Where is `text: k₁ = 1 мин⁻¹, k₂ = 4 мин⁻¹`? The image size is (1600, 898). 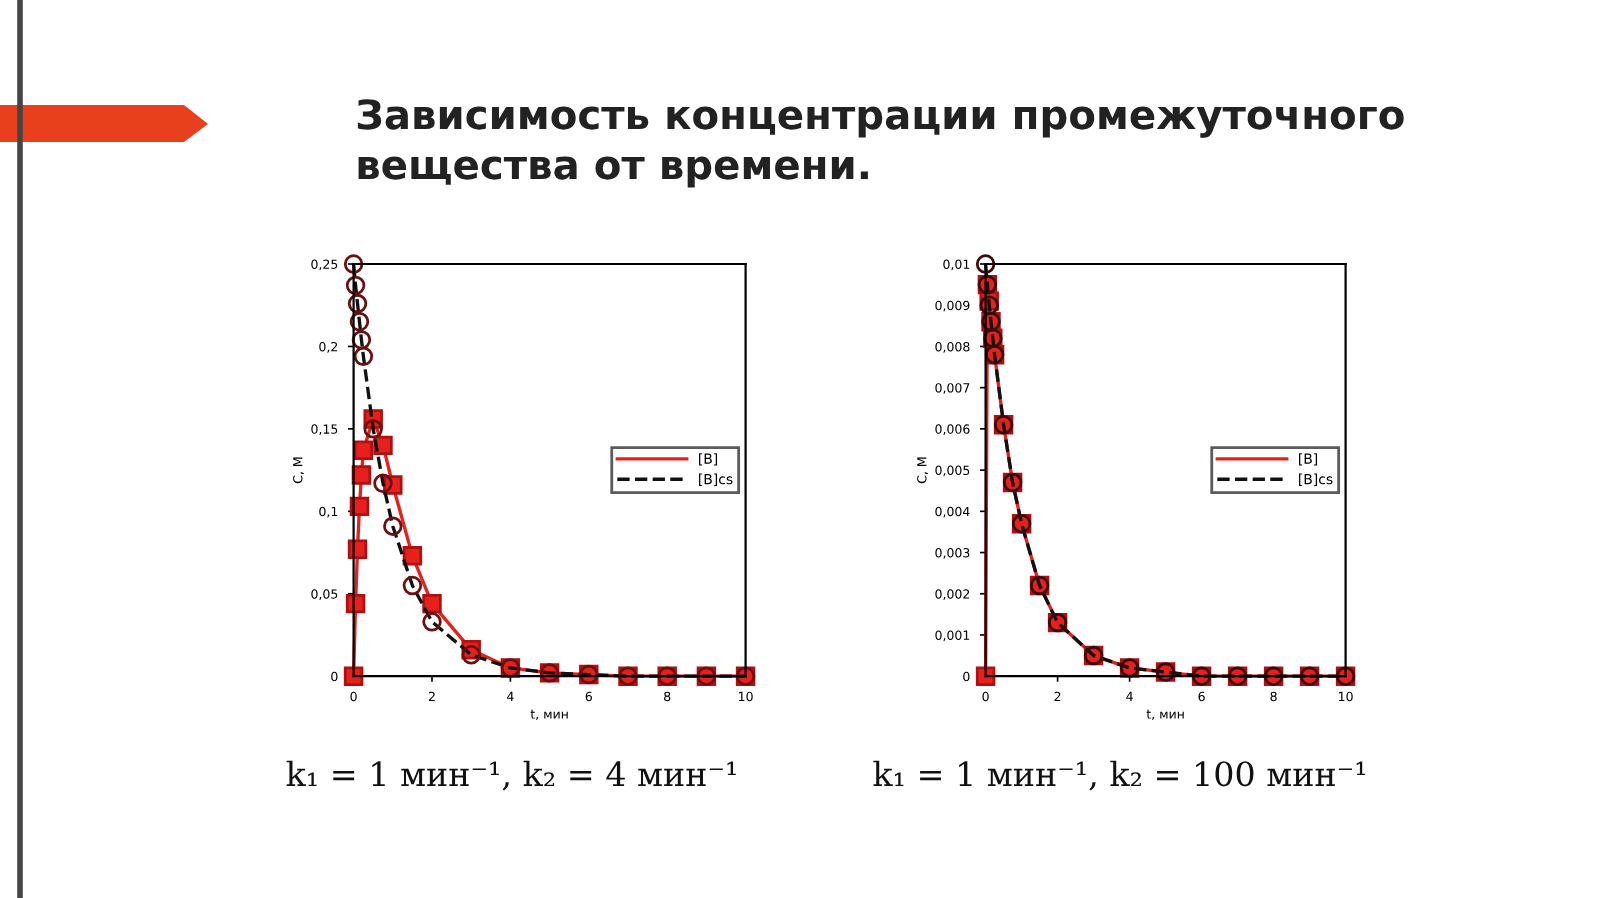 text: k₁ = 1 мин⁻¹, k₂ = 4 мин⁻¹ is located at coordinates (511, 775).